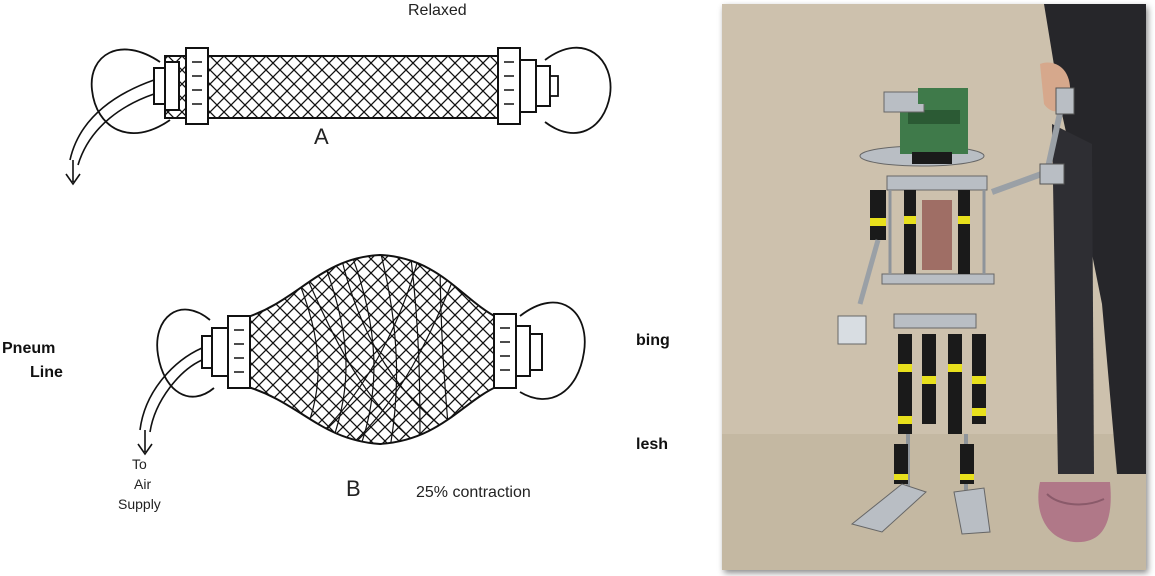 This screenshot has width=1155, height=576. What do you see at coordinates (1095, 239) in the screenshot?
I see `person-leg` at bounding box center [1095, 239].